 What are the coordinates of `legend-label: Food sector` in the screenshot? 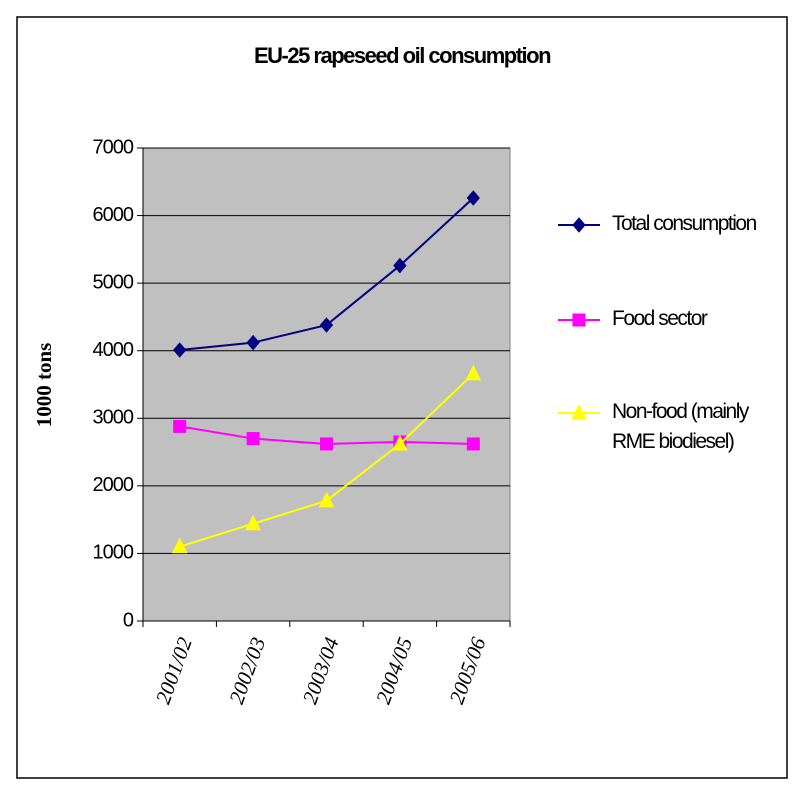 It's located at (660, 318).